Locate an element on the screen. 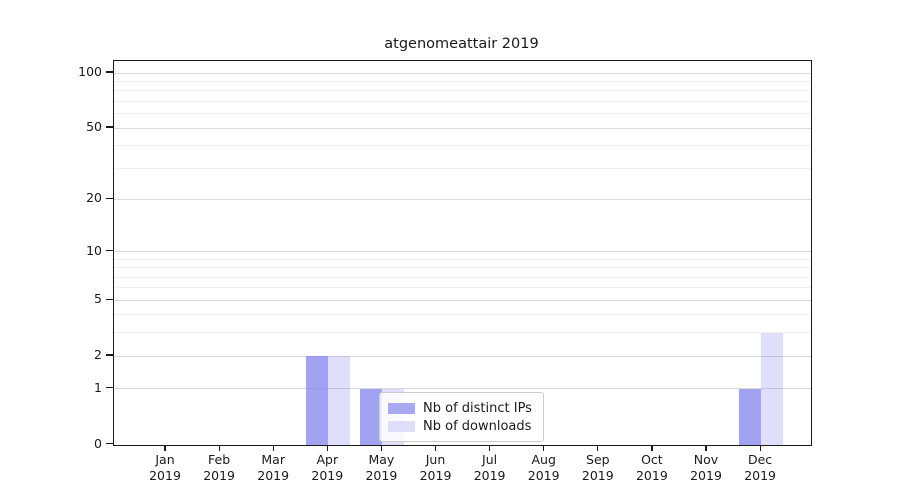 The image size is (900, 500). legend-entry-distinct-ips: Nb of distinct IPs is located at coordinates (460, 408).